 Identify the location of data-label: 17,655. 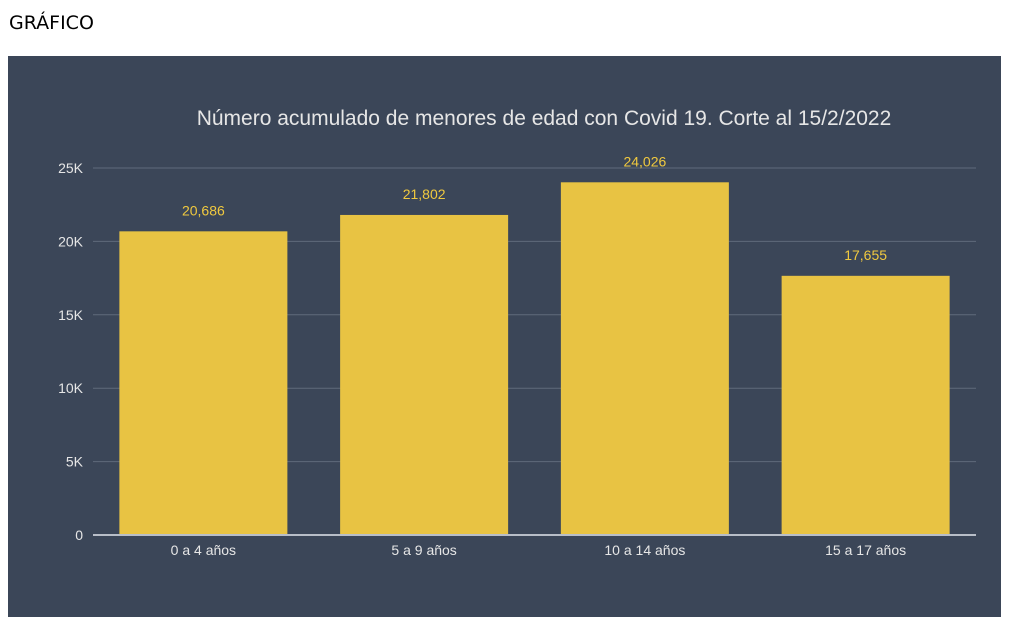
(865, 255).